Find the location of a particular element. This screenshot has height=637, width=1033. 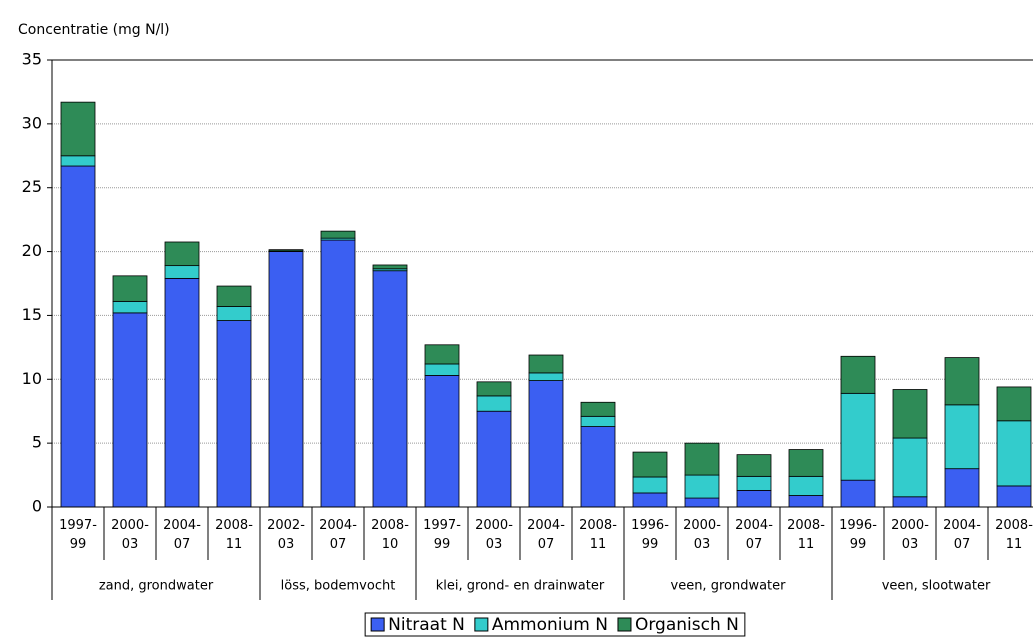

legend: Nitraat N Ammonium N Organisch N is located at coordinates (555, 624).